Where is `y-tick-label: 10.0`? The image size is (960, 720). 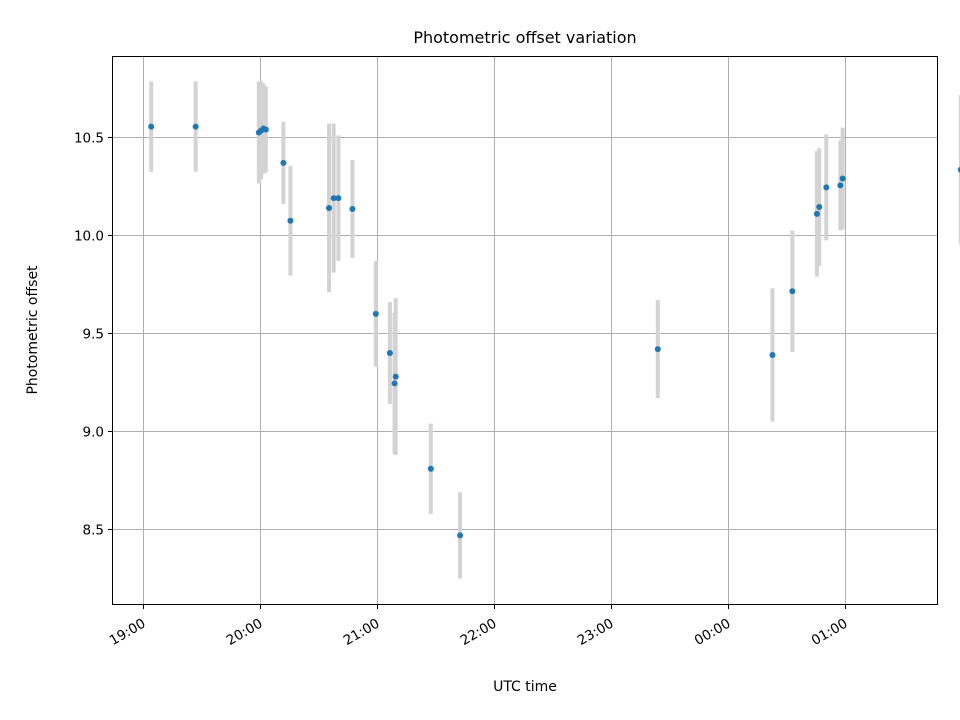
y-tick-label: 10.0 is located at coordinates (89, 237).